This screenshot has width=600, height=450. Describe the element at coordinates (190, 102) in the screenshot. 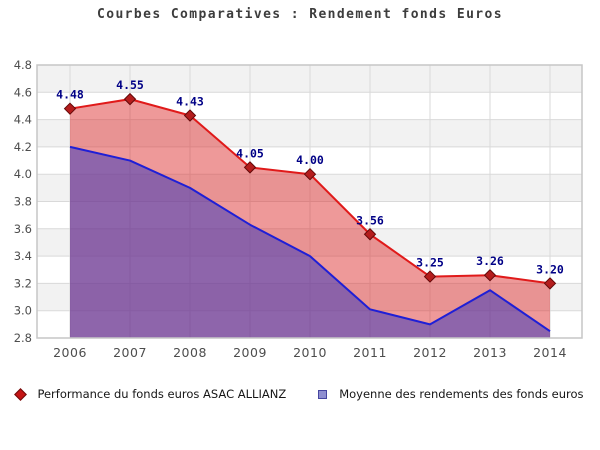

I see `data-point-label: 4.43` at that location.